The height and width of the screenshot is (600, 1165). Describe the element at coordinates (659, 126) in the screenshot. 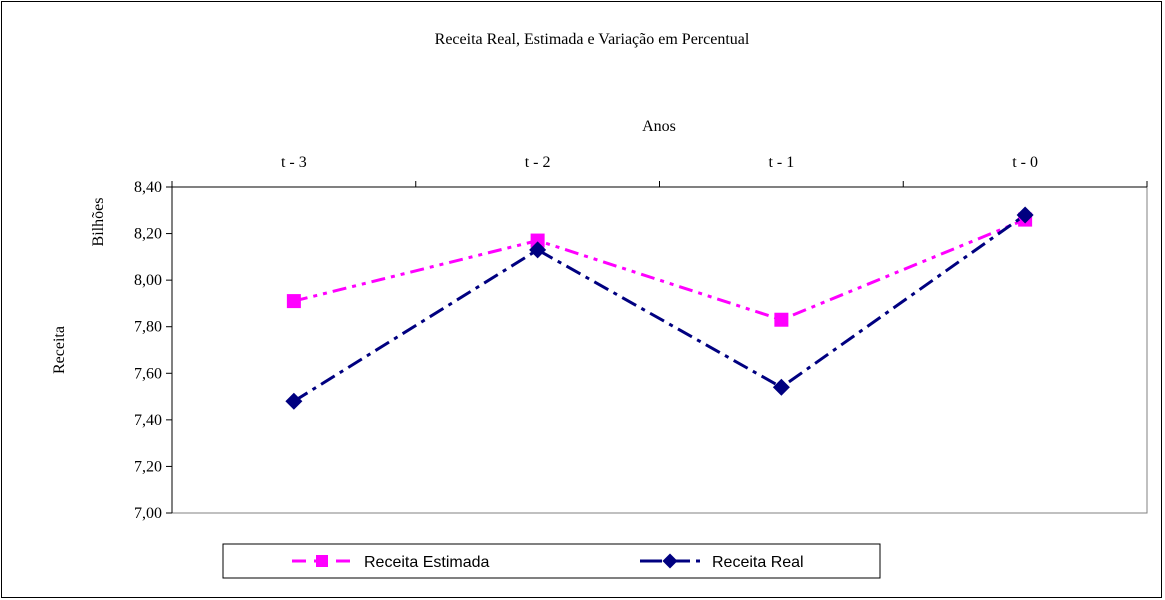

I see `x-axis-title: Anos` at that location.